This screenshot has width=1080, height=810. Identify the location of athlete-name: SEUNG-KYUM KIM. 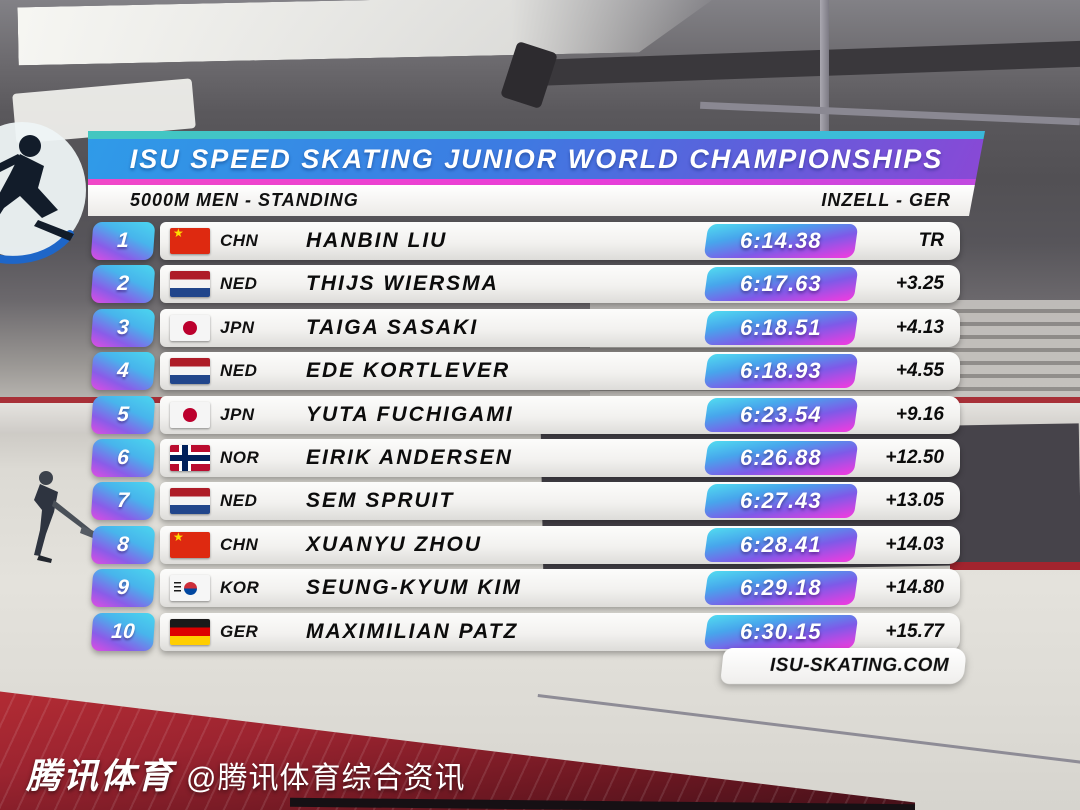
(414, 588).